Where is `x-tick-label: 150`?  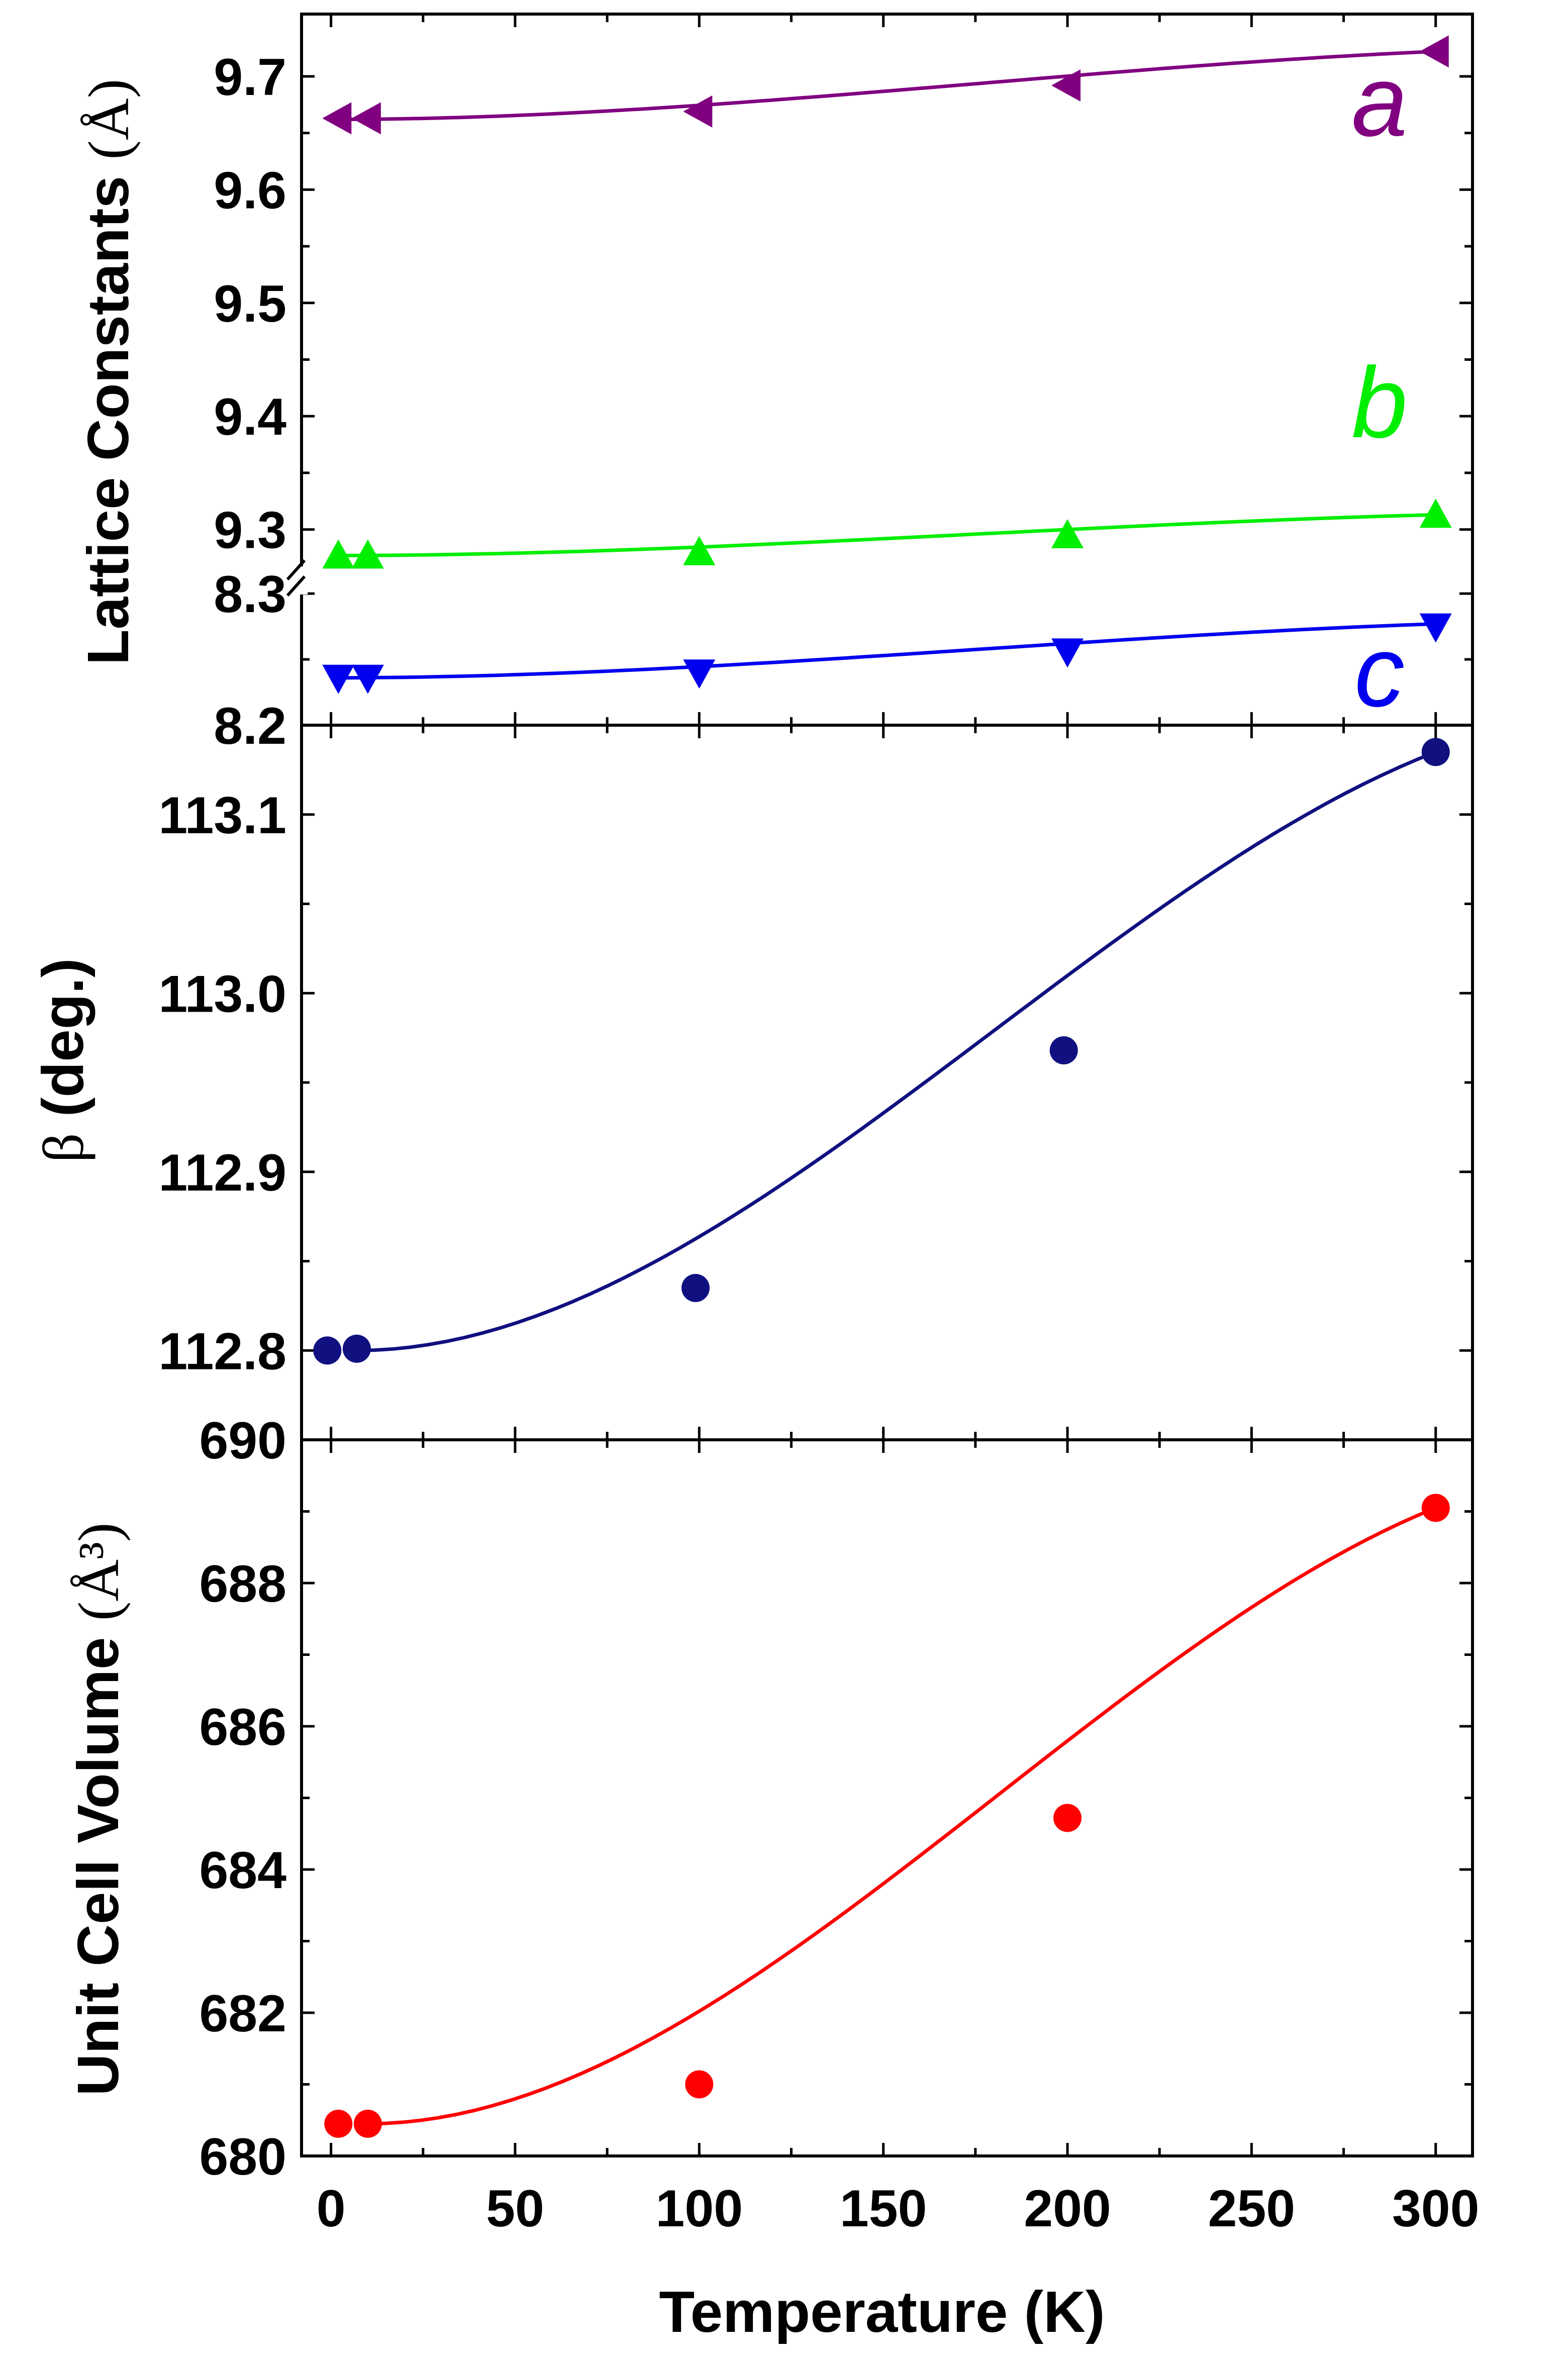
x-tick-label: 150 is located at coordinates (883, 2209).